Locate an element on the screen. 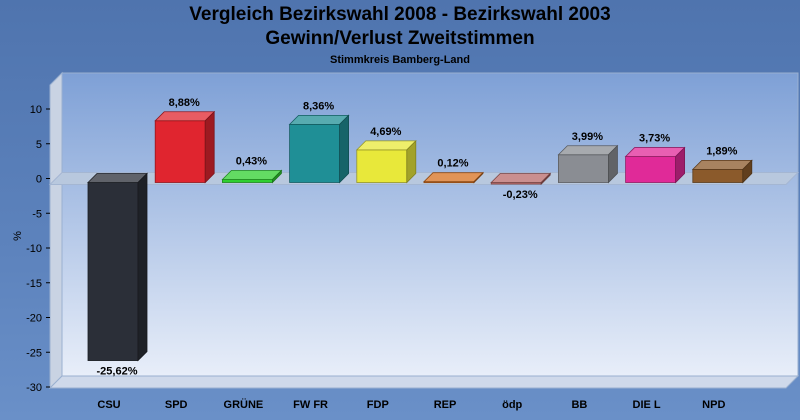 The image size is (800, 420). plot-floor is located at coordinates (424, 382).